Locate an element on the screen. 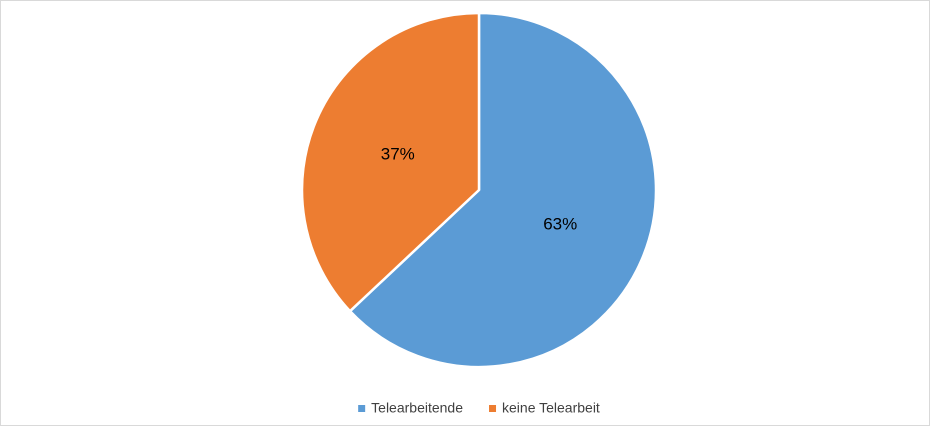  value-label: 63% is located at coordinates (560, 224).